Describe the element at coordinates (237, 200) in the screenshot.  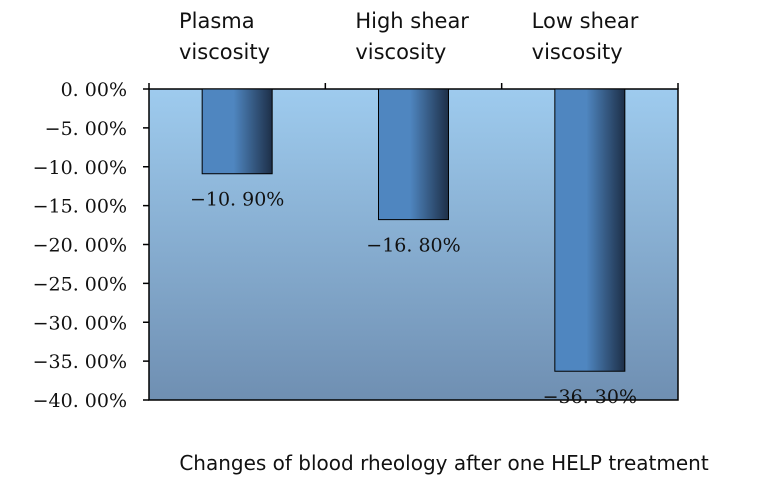
I see `data-label: −10. 90%` at that location.